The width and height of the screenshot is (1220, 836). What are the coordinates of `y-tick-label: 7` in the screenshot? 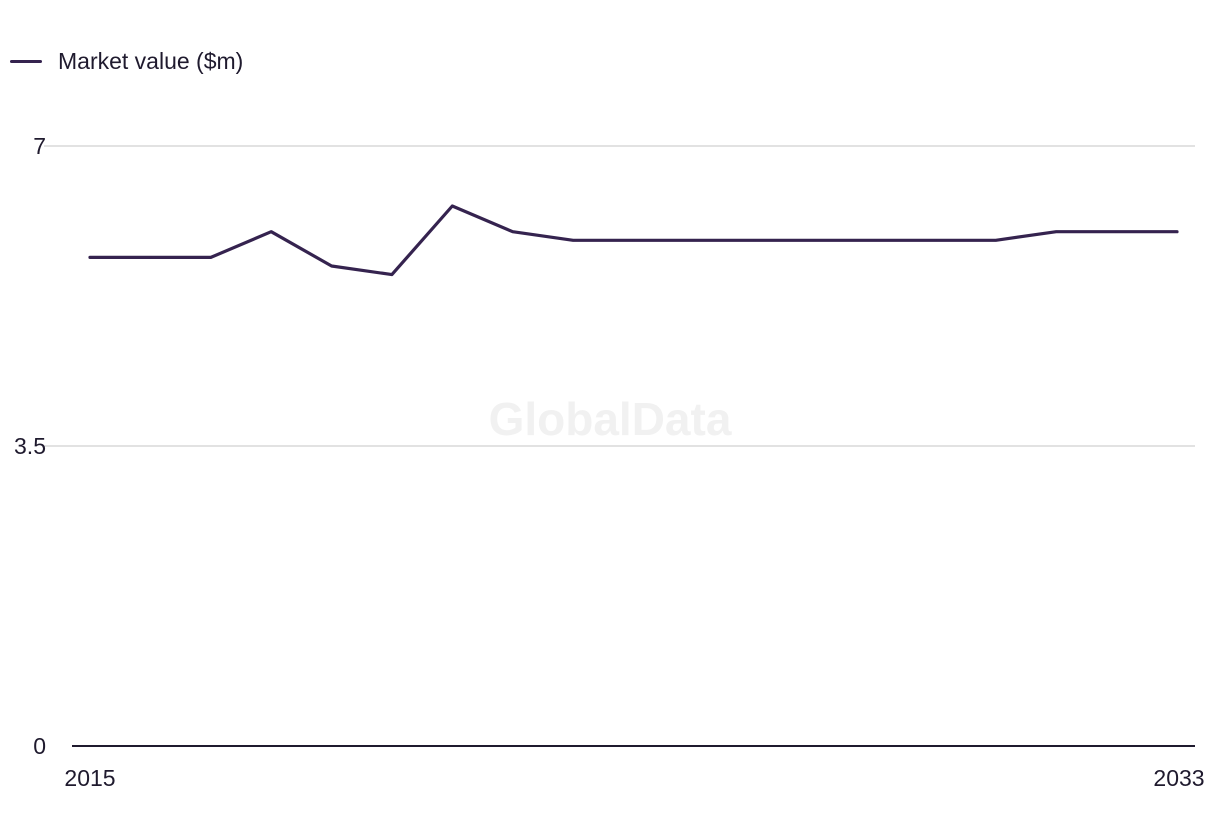 It's located at (39, 146).